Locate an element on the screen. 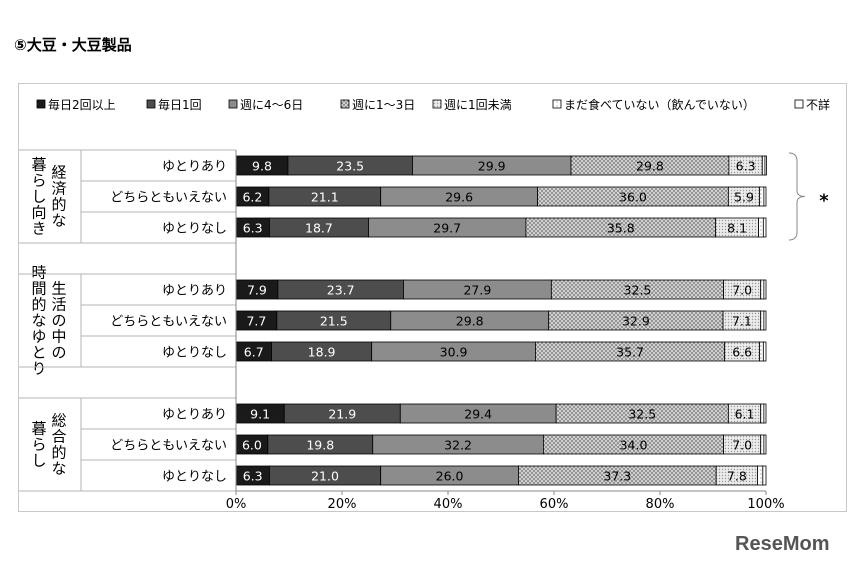 This screenshot has width=868, height=564. legend-label: まだ食べていない（飲んでいない） is located at coordinates (659, 104).